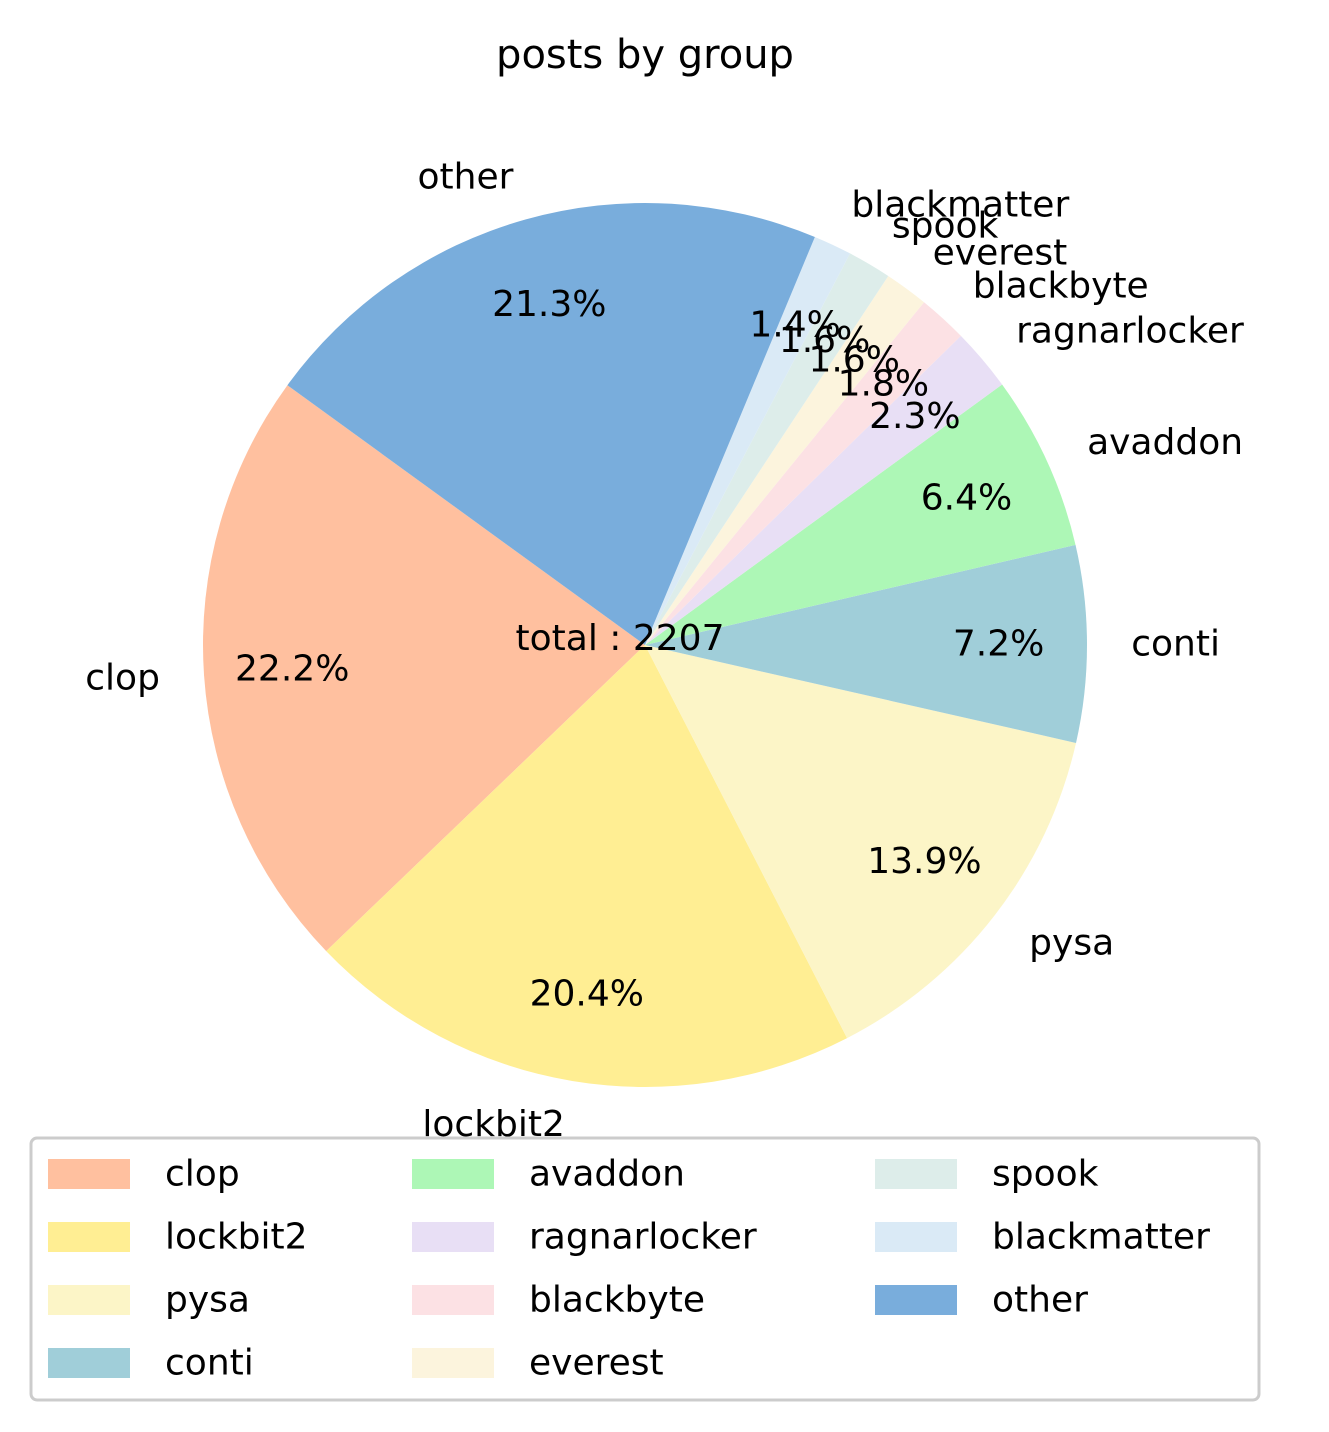 Image resolution: width=1329 pixels, height=1432 pixels. What do you see at coordinates (914, 416) in the screenshot?
I see `percent-label-ragnarlocker: 2.3%` at bounding box center [914, 416].